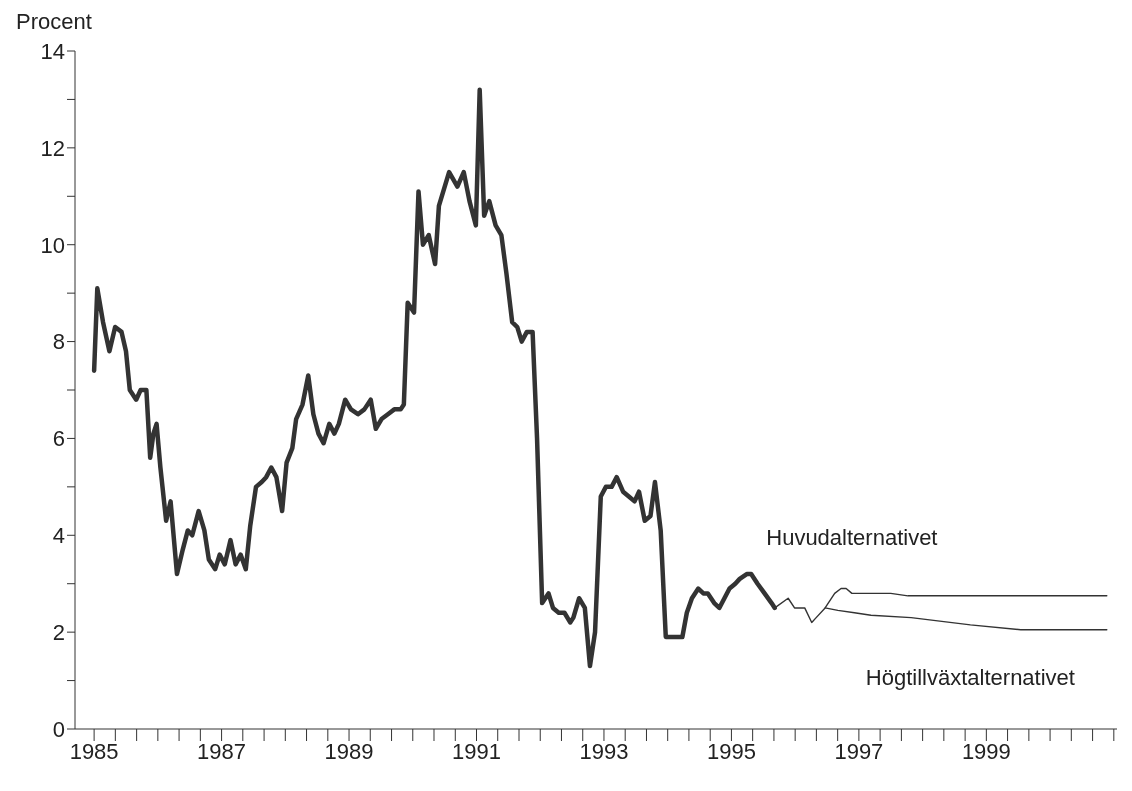 The width and height of the screenshot is (1132, 791). I want to click on text: Huvudalternativet, so click(852, 538).